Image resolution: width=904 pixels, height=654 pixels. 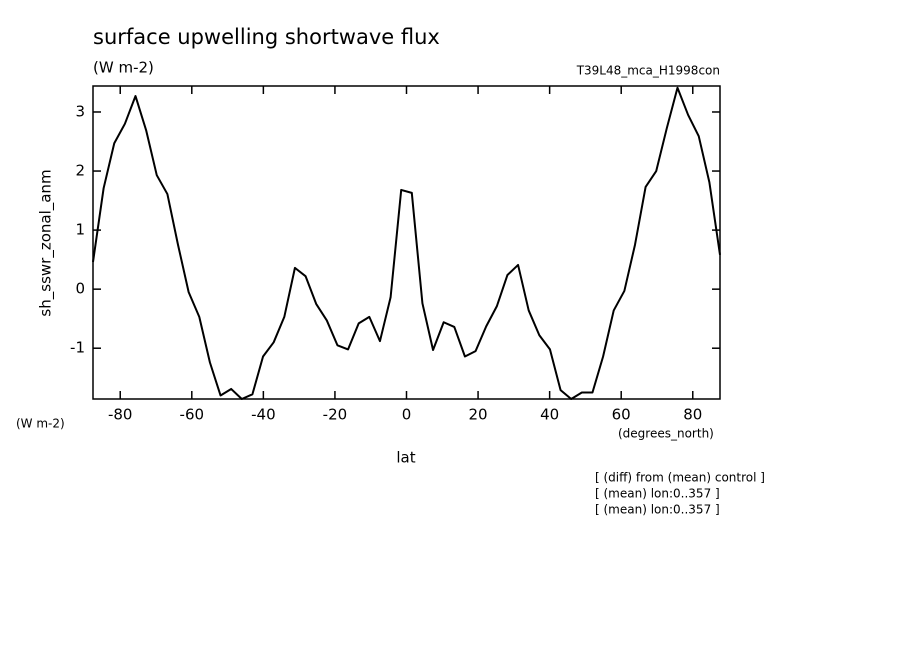 I want to click on y-tick-label: 1, so click(x=80, y=230).